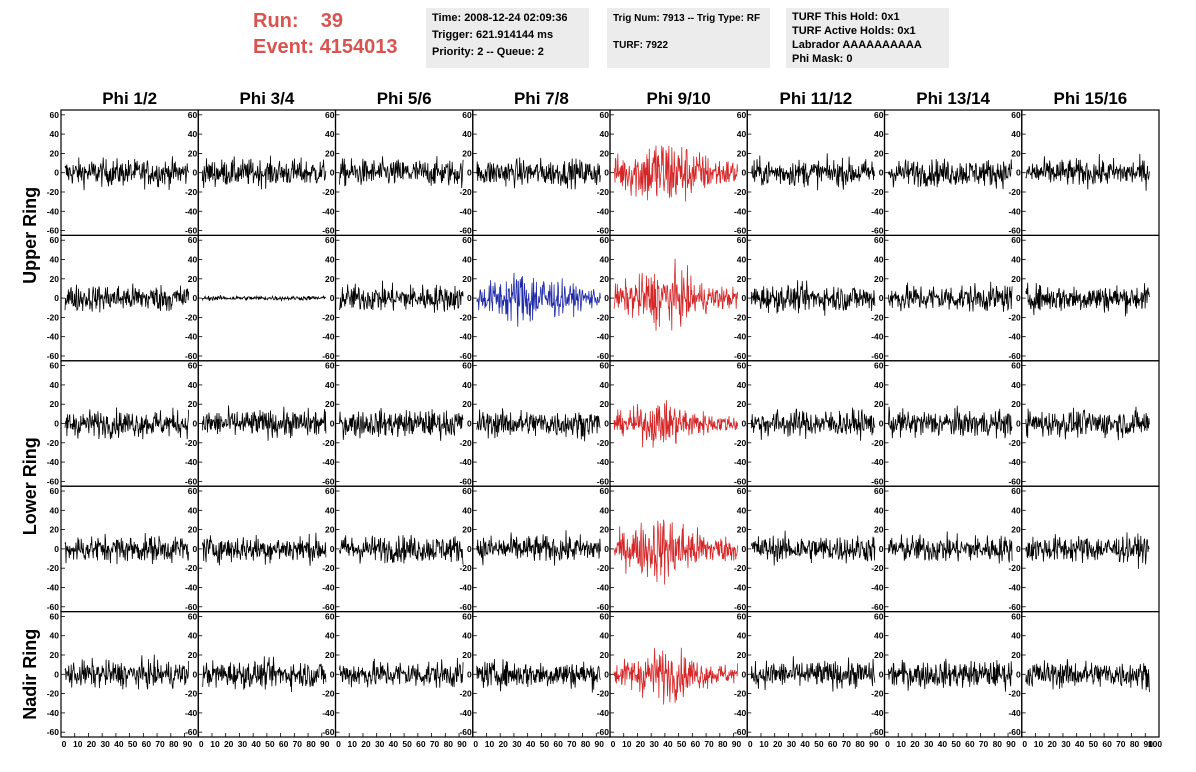 The height and width of the screenshot is (772, 1196). What do you see at coordinates (857, 45) in the screenshot?
I see `labrador-text: Labrador AAAAAAAAAA` at bounding box center [857, 45].